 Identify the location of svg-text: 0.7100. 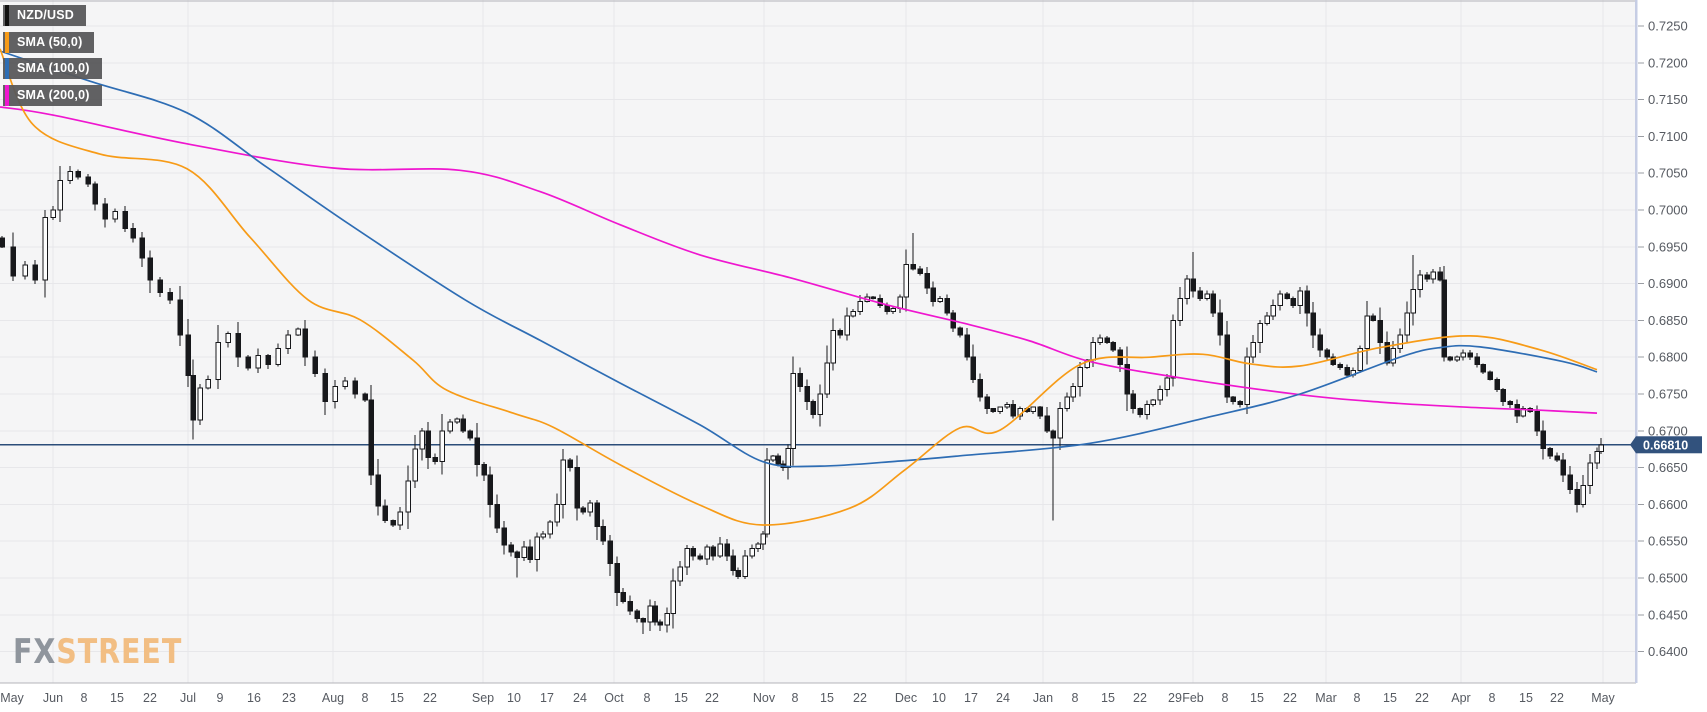
(1668, 136).